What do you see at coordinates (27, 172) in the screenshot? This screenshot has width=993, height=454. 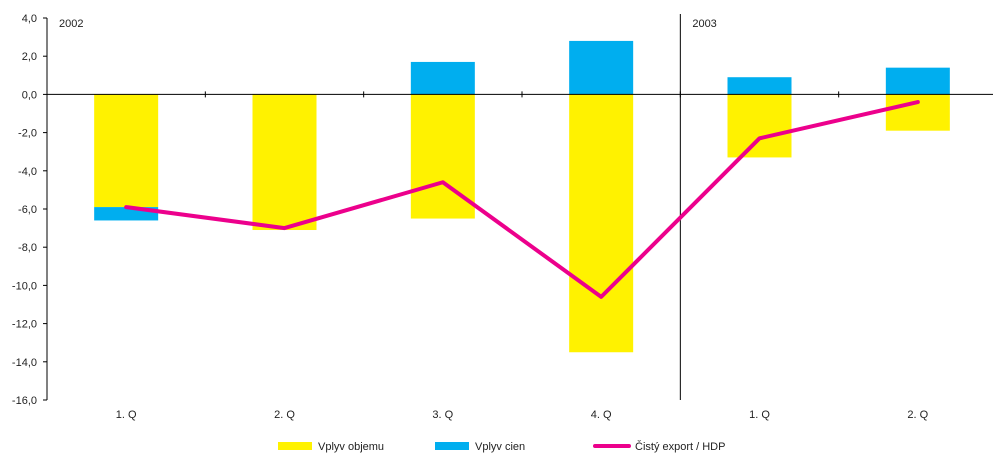 I see `y-tick-label: -4,0` at bounding box center [27, 172].